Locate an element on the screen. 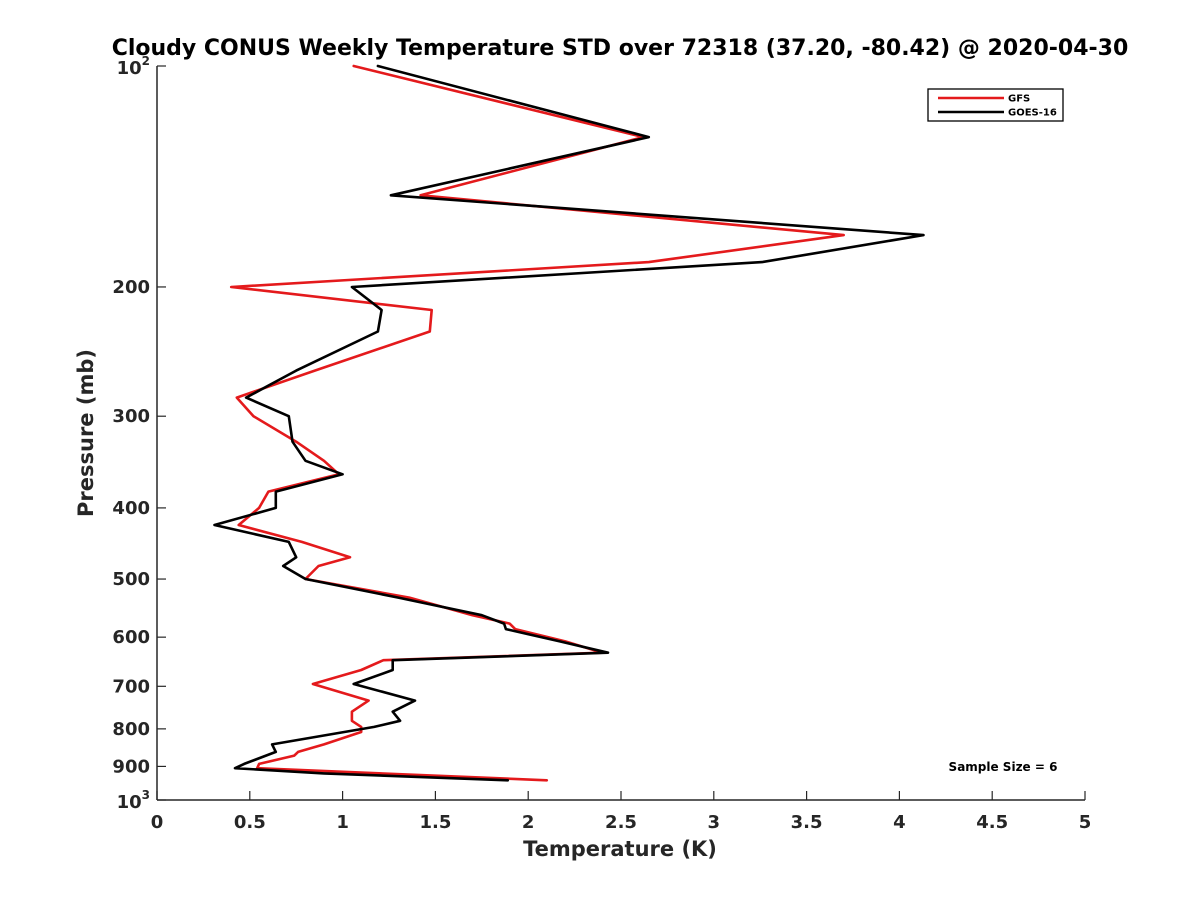  x-tick-label: 3.5 is located at coordinates (807, 822).